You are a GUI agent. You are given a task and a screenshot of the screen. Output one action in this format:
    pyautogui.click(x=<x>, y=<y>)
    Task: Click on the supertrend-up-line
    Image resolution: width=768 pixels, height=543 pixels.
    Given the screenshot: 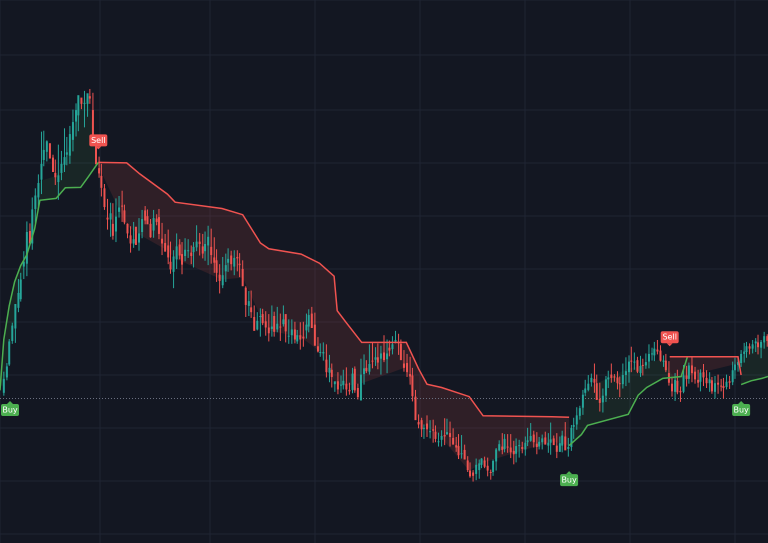 What is the action you would take?
    pyautogui.click(x=628, y=401)
    